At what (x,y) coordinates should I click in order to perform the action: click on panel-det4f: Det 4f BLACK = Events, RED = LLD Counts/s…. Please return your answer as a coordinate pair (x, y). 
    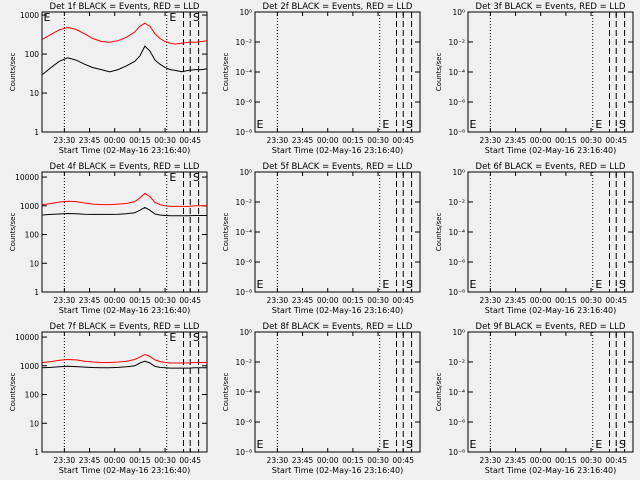
    Looking at the image, I should click on (108, 238).